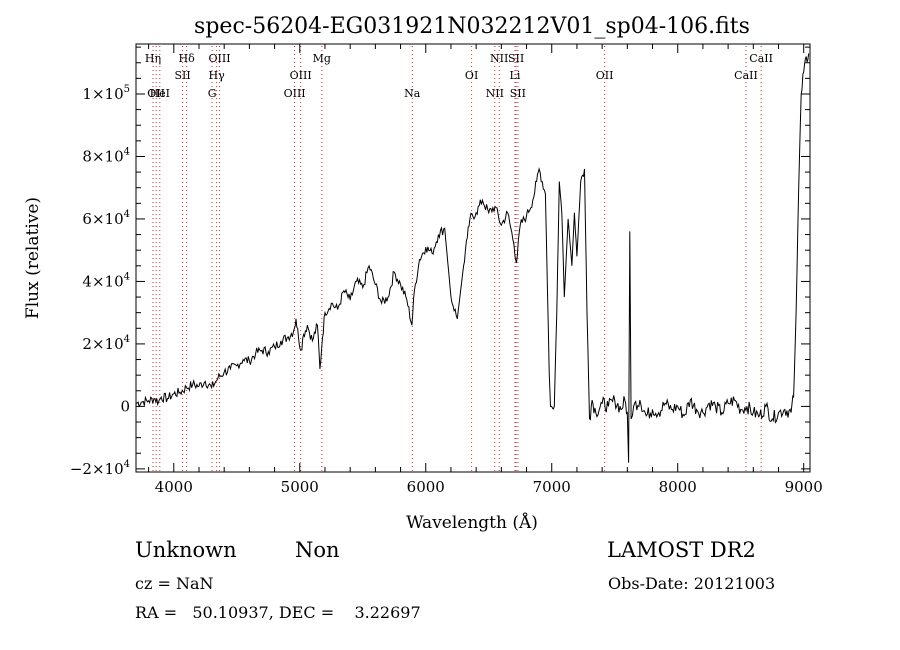 Image resolution: width=900 pixels, height=650 pixels. I want to click on y-tick-label: 8×104, so click(106, 155).